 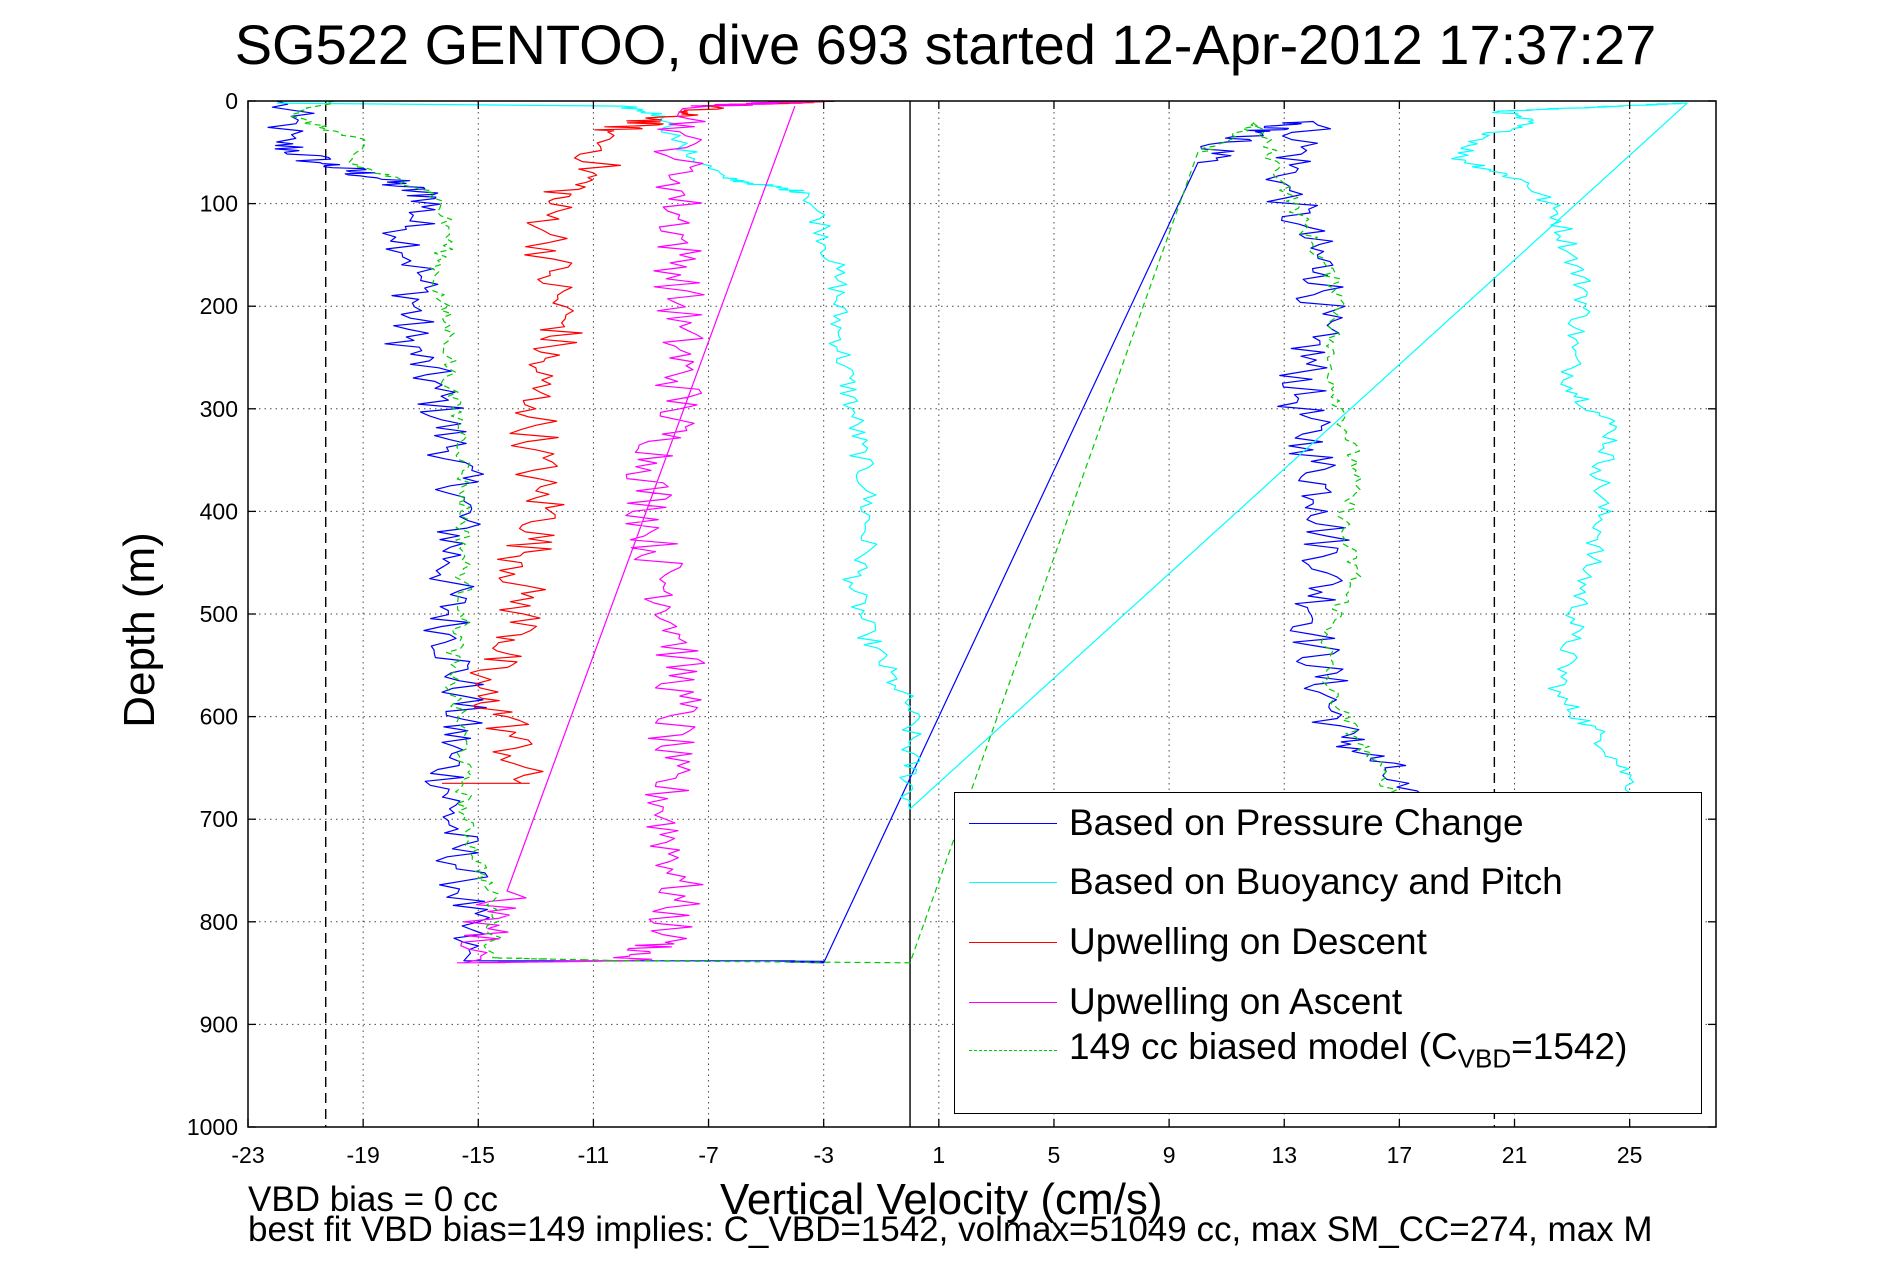 I want to click on legend-item: Based on Buoyancy and Pitch, so click(x=1266, y=882).